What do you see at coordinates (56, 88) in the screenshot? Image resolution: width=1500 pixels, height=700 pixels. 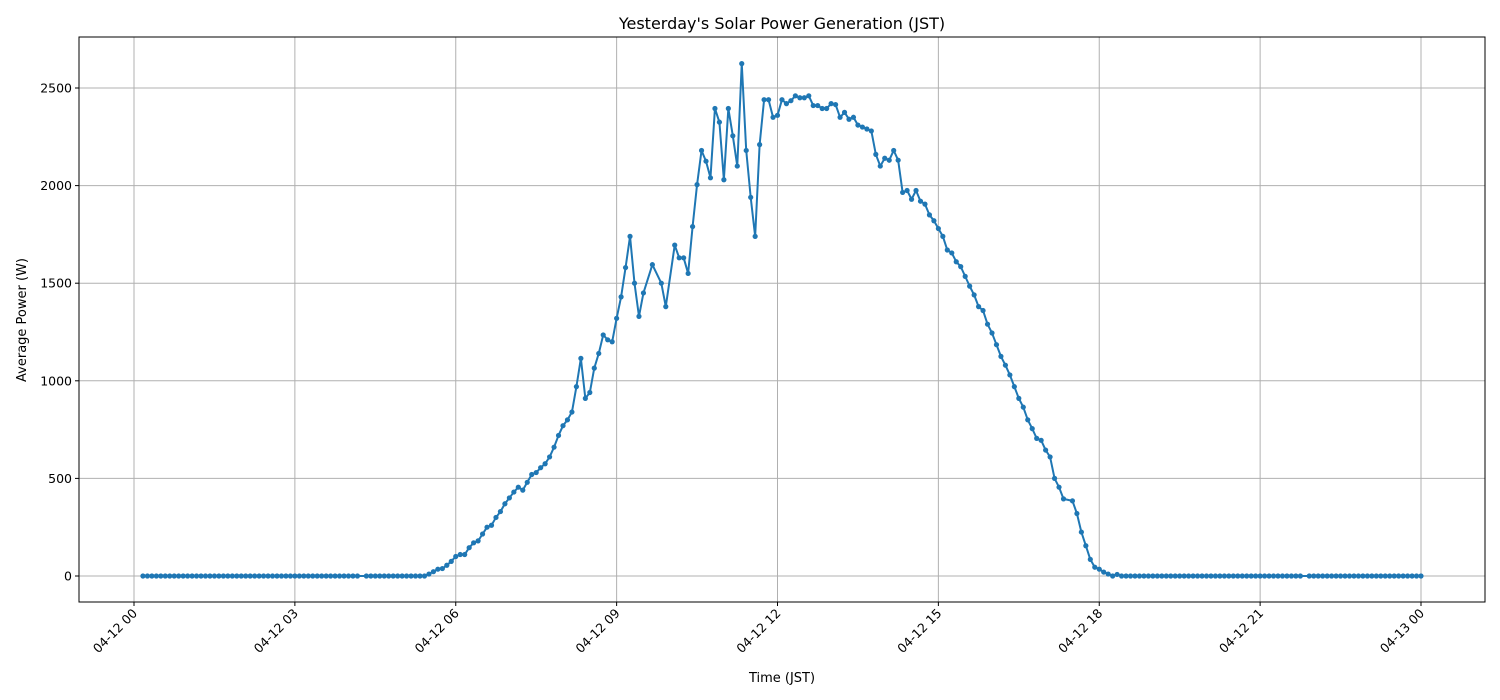 I see `y-tick-label: 2500` at bounding box center [56, 88].